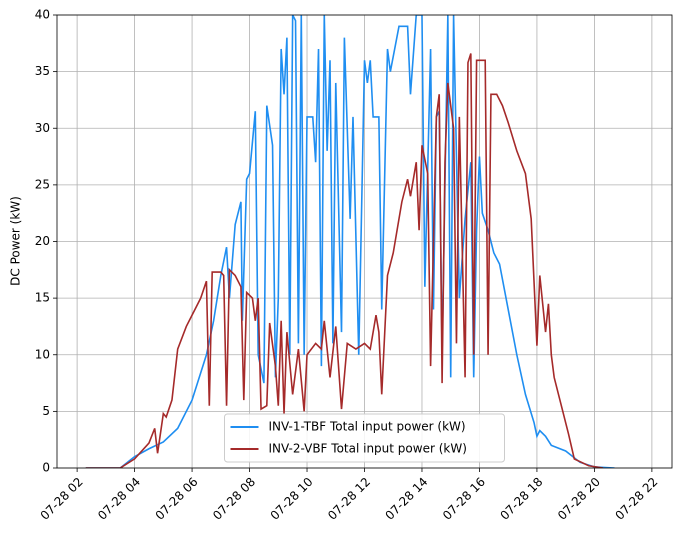 This screenshot has width=687, height=546. Describe the element at coordinates (42, 15) in the screenshot. I see `y-tick-label: 40` at that location.